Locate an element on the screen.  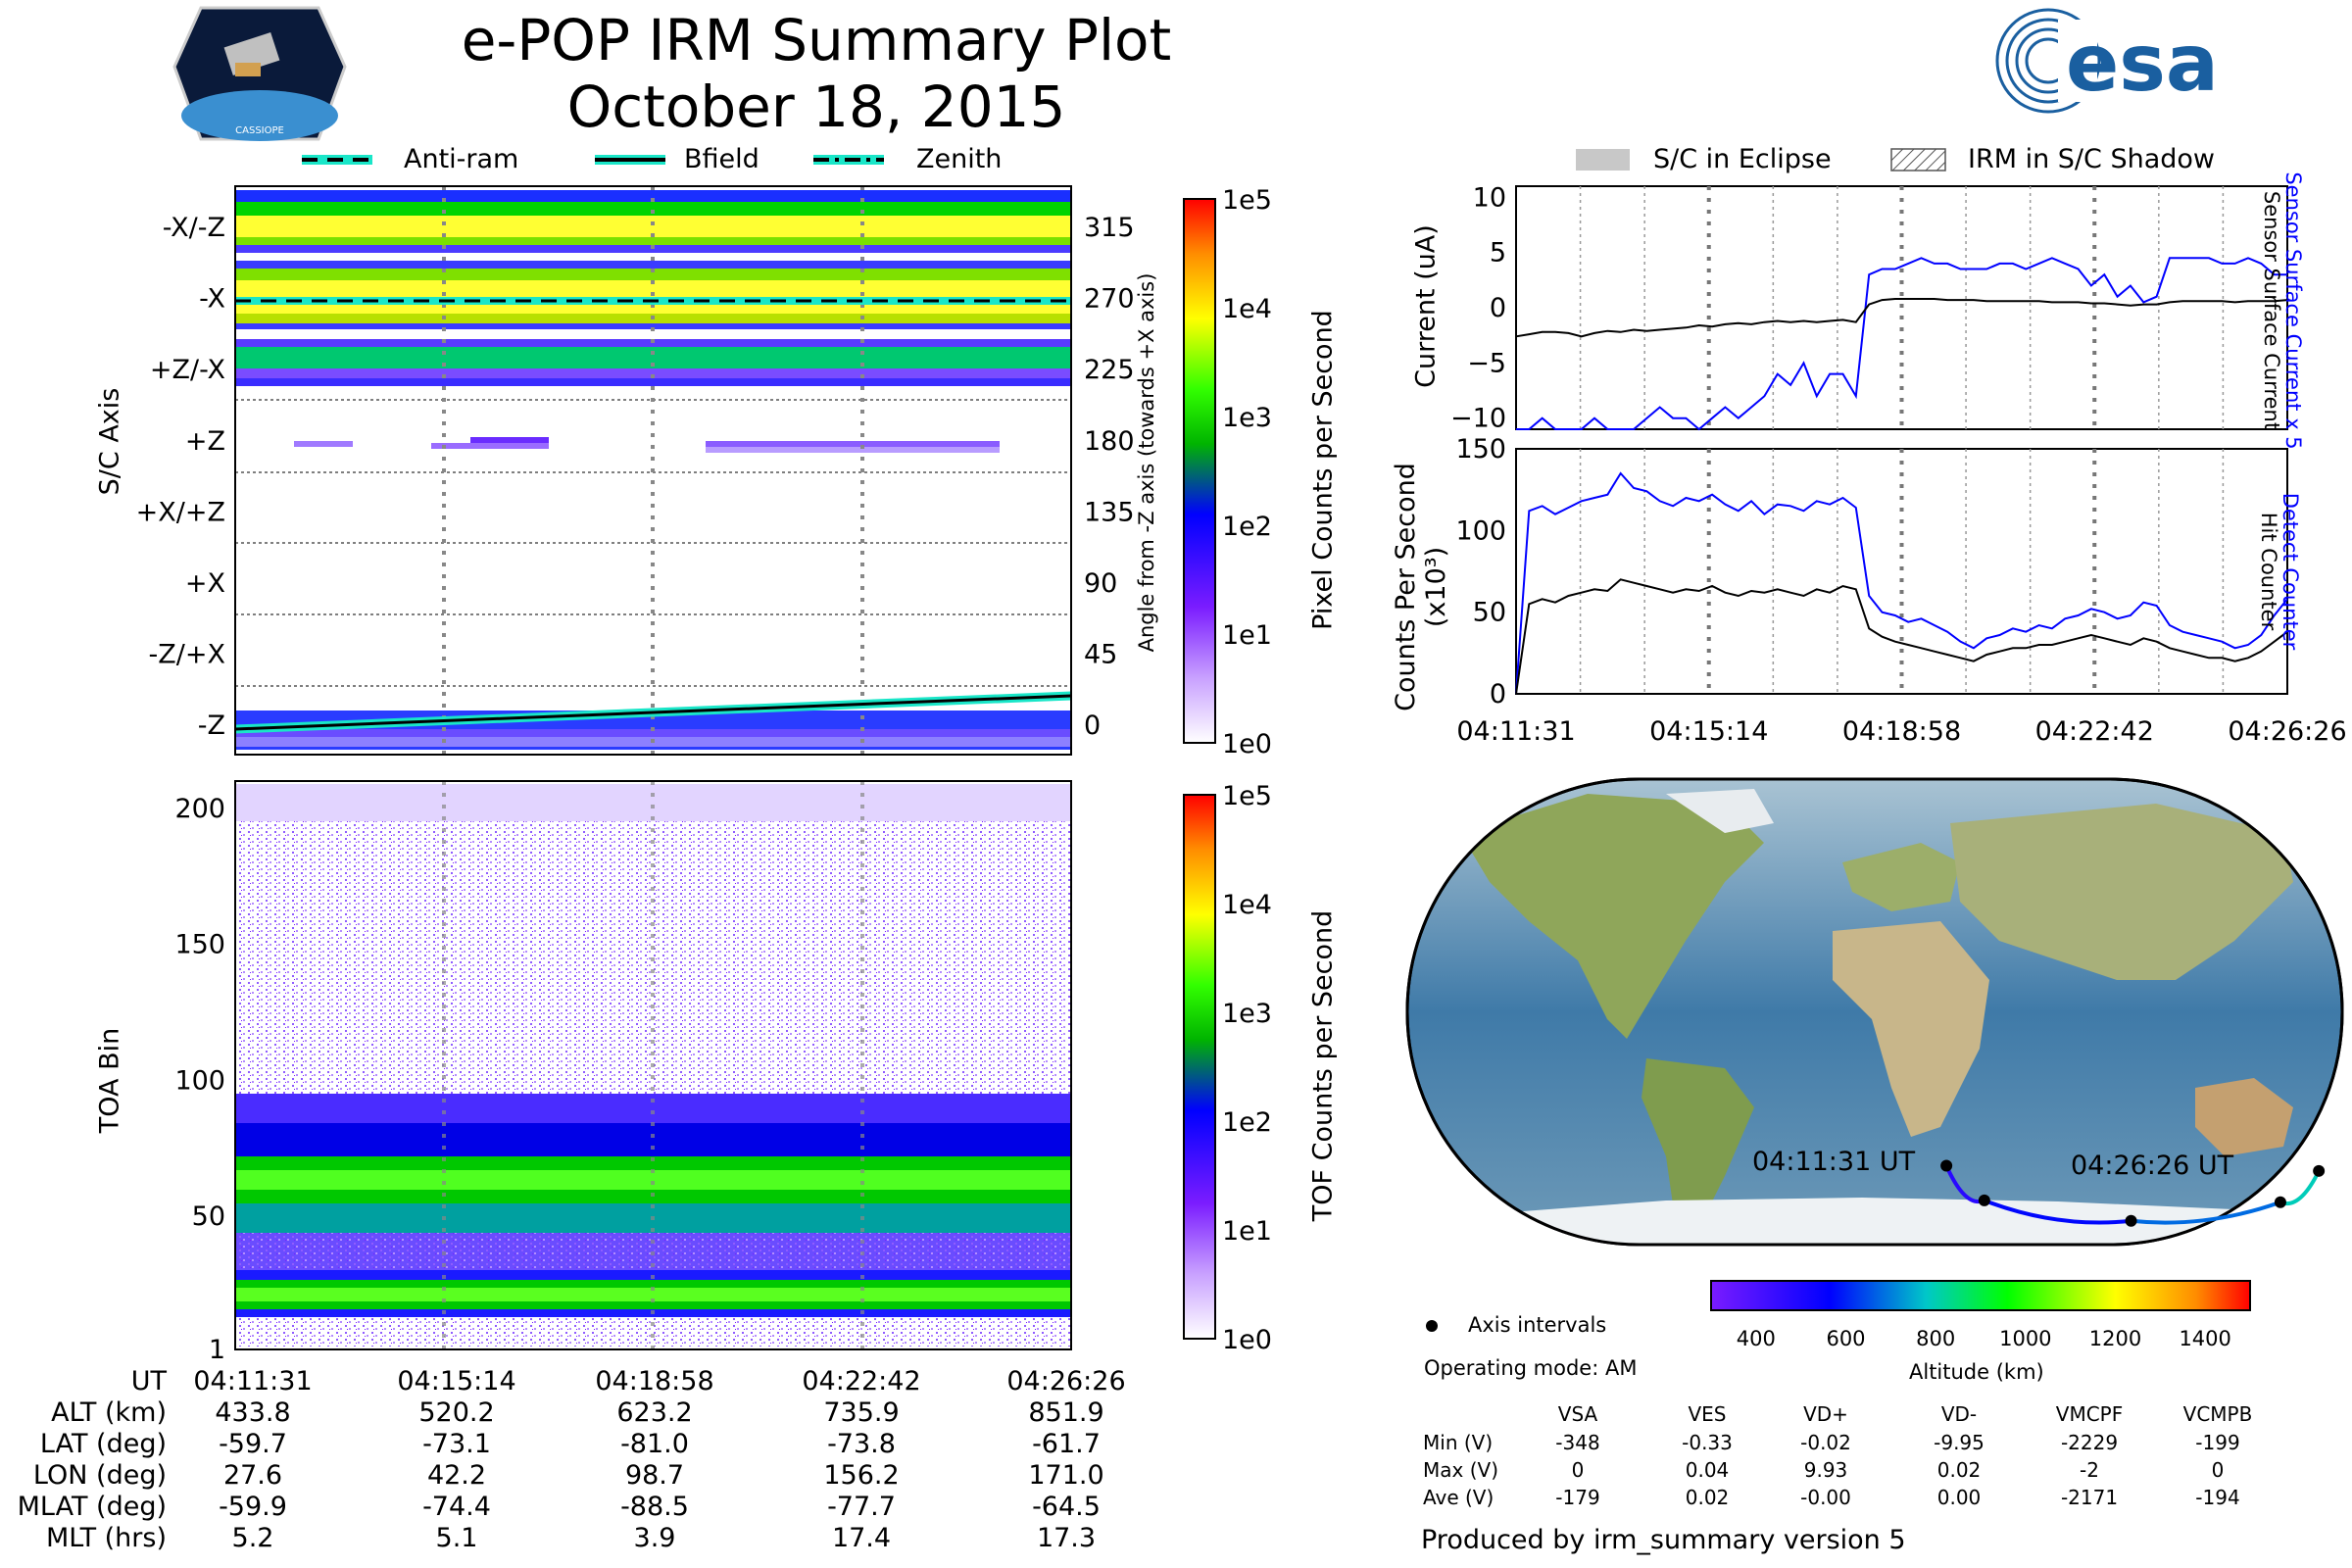
sc-axis-tick: -Z/+X is located at coordinates (187, 655).